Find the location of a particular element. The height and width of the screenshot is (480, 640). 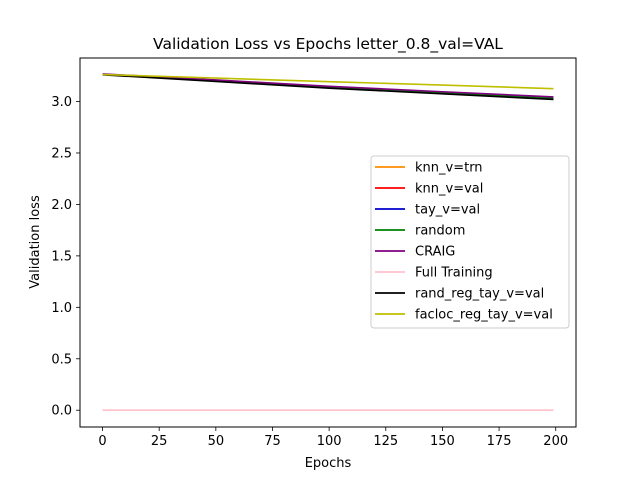

y-tick-label: 1.0 is located at coordinates (61, 308).